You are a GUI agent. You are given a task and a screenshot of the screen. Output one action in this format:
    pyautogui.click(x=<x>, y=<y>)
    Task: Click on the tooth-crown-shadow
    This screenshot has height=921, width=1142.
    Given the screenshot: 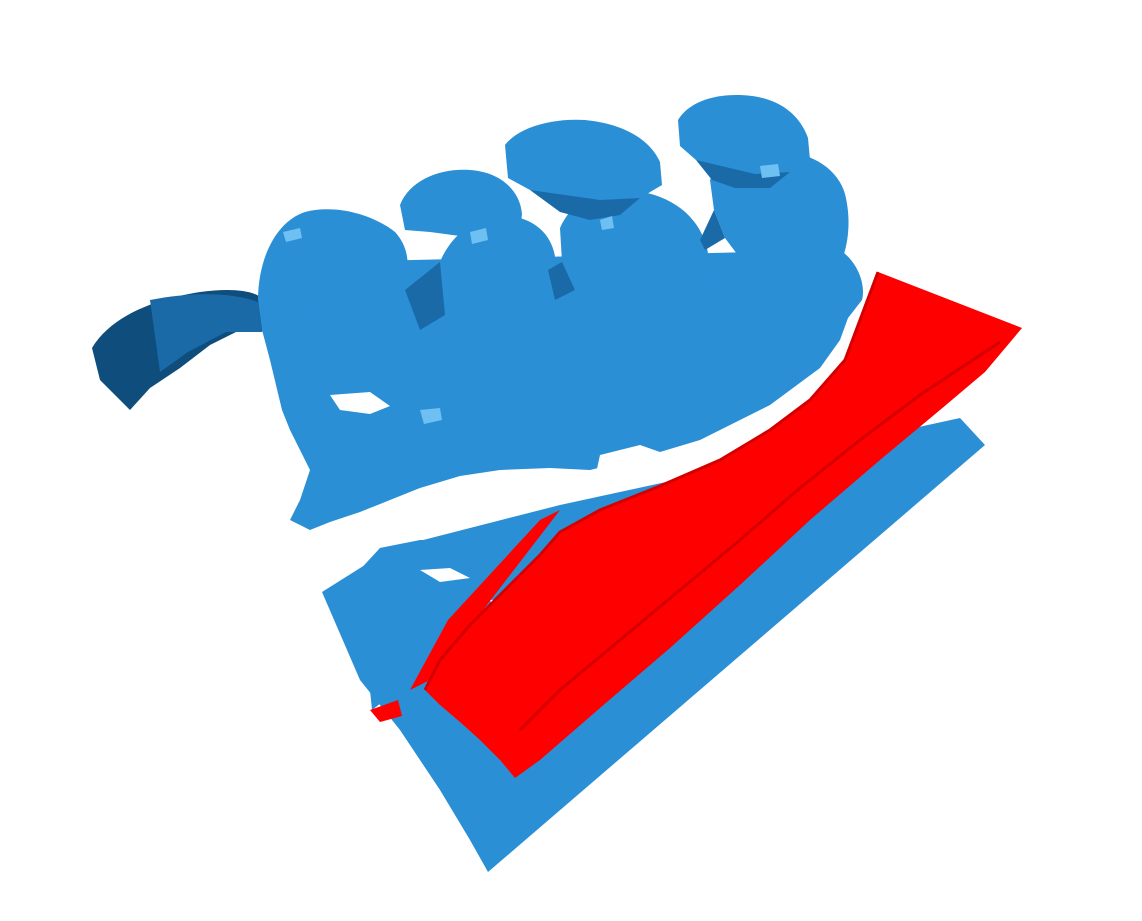 What is the action you would take?
    pyautogui.click(x=660, y=190)
    